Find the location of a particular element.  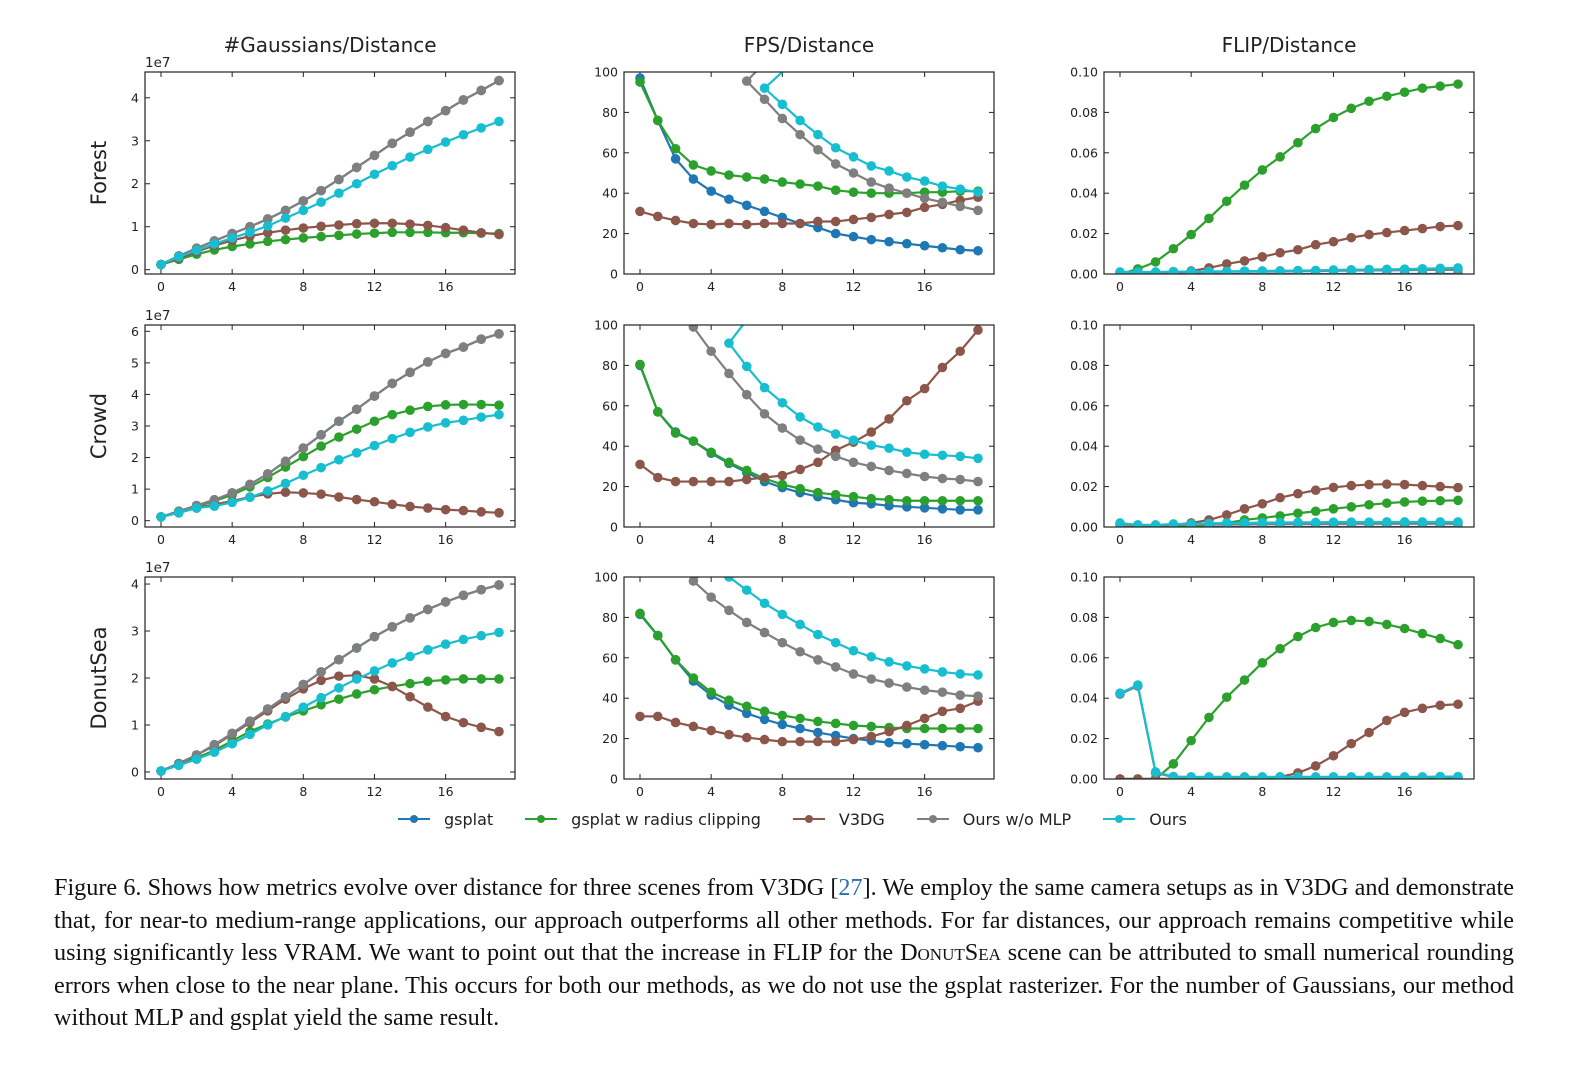

legend-marker-ours-wo-mlp is located at coordinates (933, 819).